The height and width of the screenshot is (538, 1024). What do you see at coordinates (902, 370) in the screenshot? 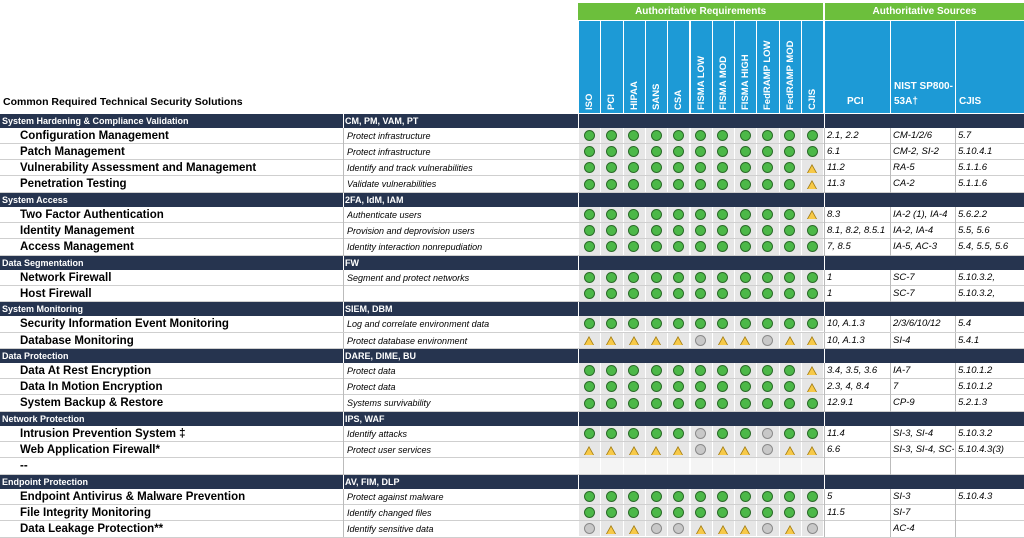
I see `source: IA-7` at bounding box center [902, 370].